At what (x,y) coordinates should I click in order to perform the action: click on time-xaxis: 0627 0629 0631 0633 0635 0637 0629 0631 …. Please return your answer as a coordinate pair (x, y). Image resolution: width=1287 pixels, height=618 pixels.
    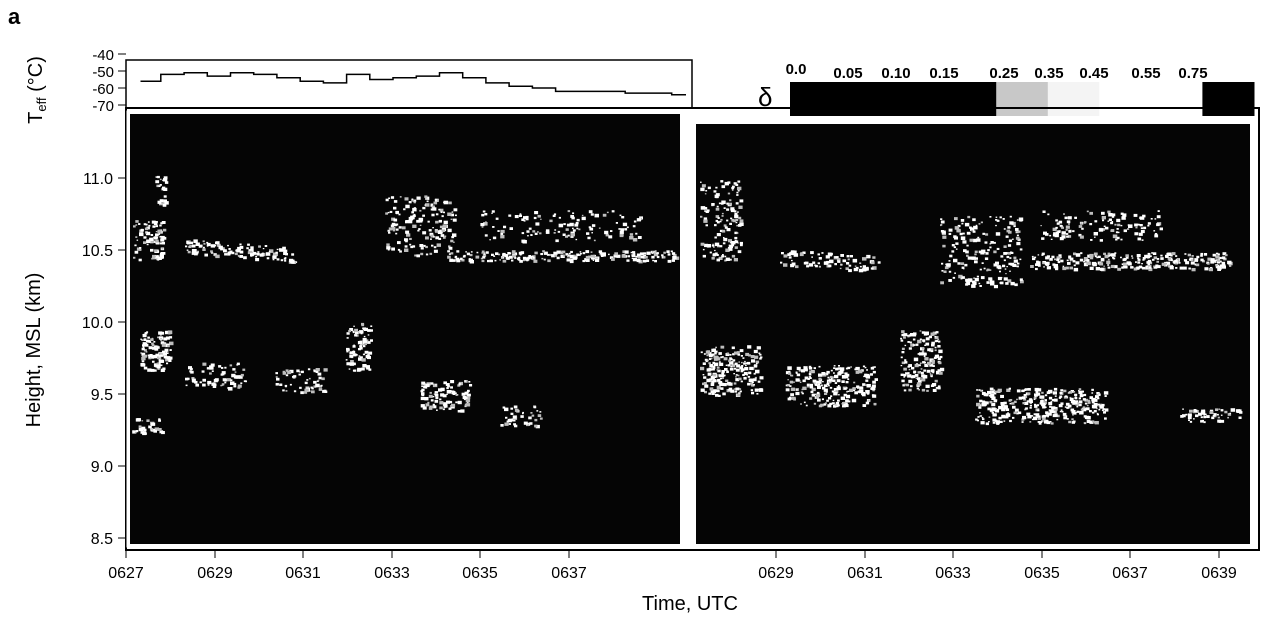
    Looking at the image, I should click on (672, 582).